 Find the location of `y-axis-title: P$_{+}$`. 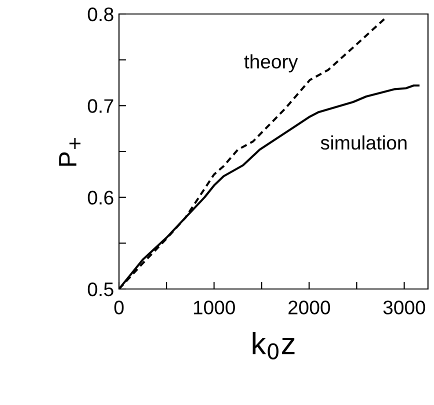

y-axis-title: P$_{+}$ is located at coordinates (69, 152).